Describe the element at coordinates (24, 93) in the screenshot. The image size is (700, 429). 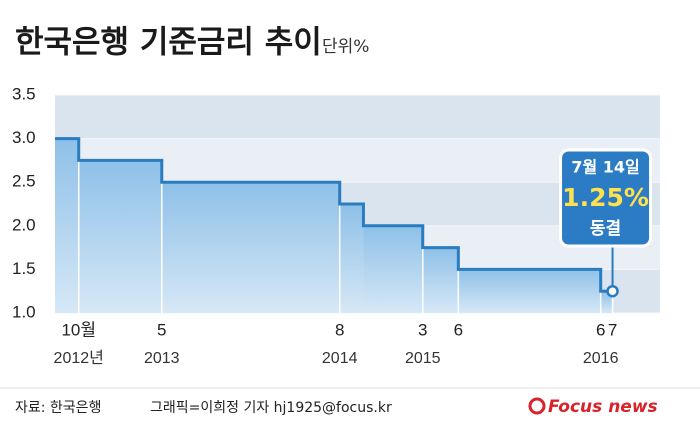
I see `y-tick-label: 3.5` at that location.